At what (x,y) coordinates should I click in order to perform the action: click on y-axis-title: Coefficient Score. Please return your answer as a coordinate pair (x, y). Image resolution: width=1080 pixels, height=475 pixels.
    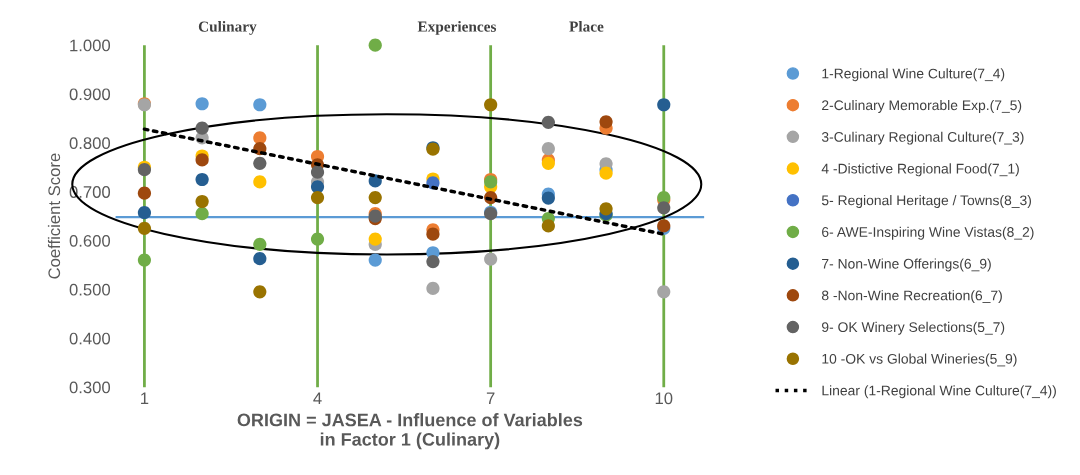
    Looking at the image, I should click on (54, 216).